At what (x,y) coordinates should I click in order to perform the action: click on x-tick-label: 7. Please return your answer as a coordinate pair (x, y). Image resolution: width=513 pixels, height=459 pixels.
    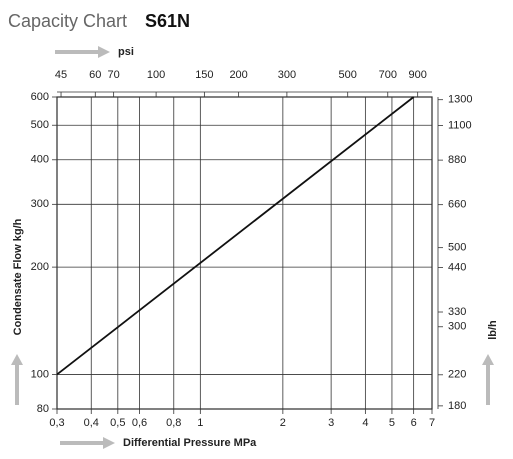
    Looking at the image, I should click on (432, 423).